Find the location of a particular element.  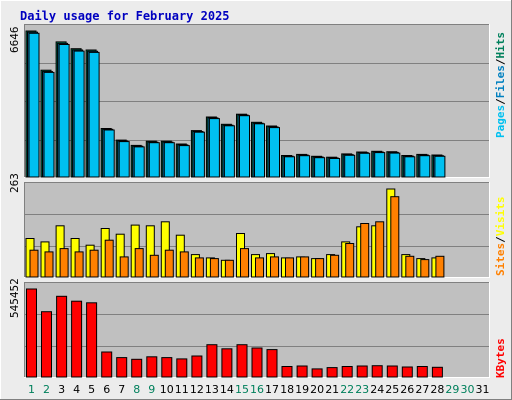

x-tick-label: 27 is located at coordinates (422, 389).